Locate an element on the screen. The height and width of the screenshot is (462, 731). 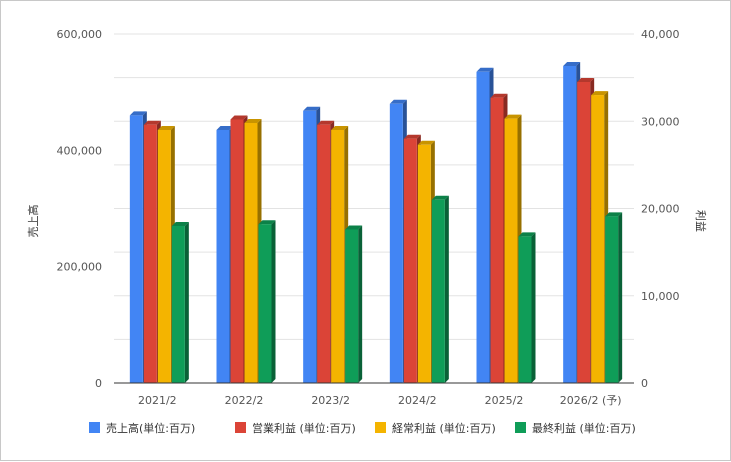
y-tick-label: 400,000 is located at coordinates (80, 150).